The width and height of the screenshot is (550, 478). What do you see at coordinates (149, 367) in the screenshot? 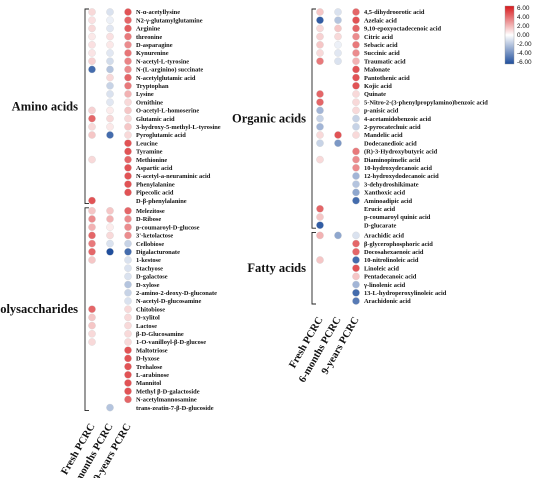
I see `row-label: Trehalose` at bounding box center [149, 367].